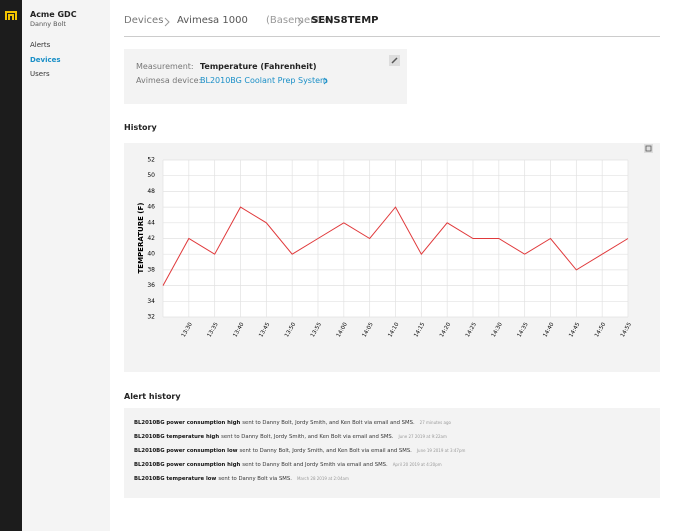 This screenshot has width=680, height=531. What do you see at coordinates (151, 222) in the screenshot?
I see `y-tick-label: 44` at bounding box center [151, 222].